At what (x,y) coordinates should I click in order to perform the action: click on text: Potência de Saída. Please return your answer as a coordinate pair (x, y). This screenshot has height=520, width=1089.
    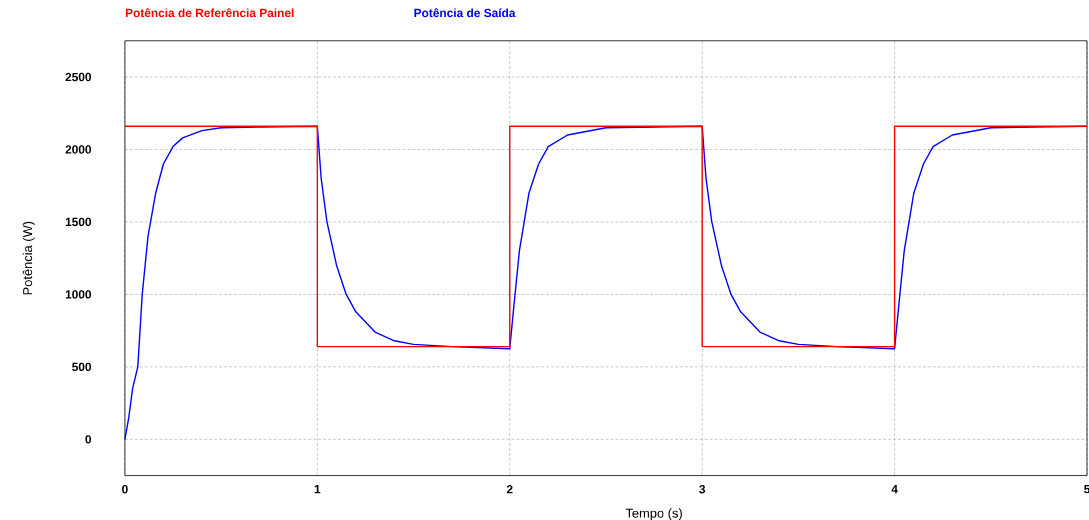
    Looking at the image, I should click on (465, 12).